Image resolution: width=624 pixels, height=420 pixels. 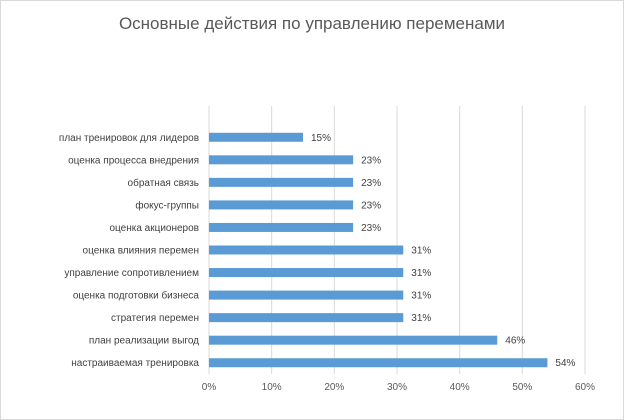 I want to click on x-tick-label: 40%, so click(x=460, y=387).